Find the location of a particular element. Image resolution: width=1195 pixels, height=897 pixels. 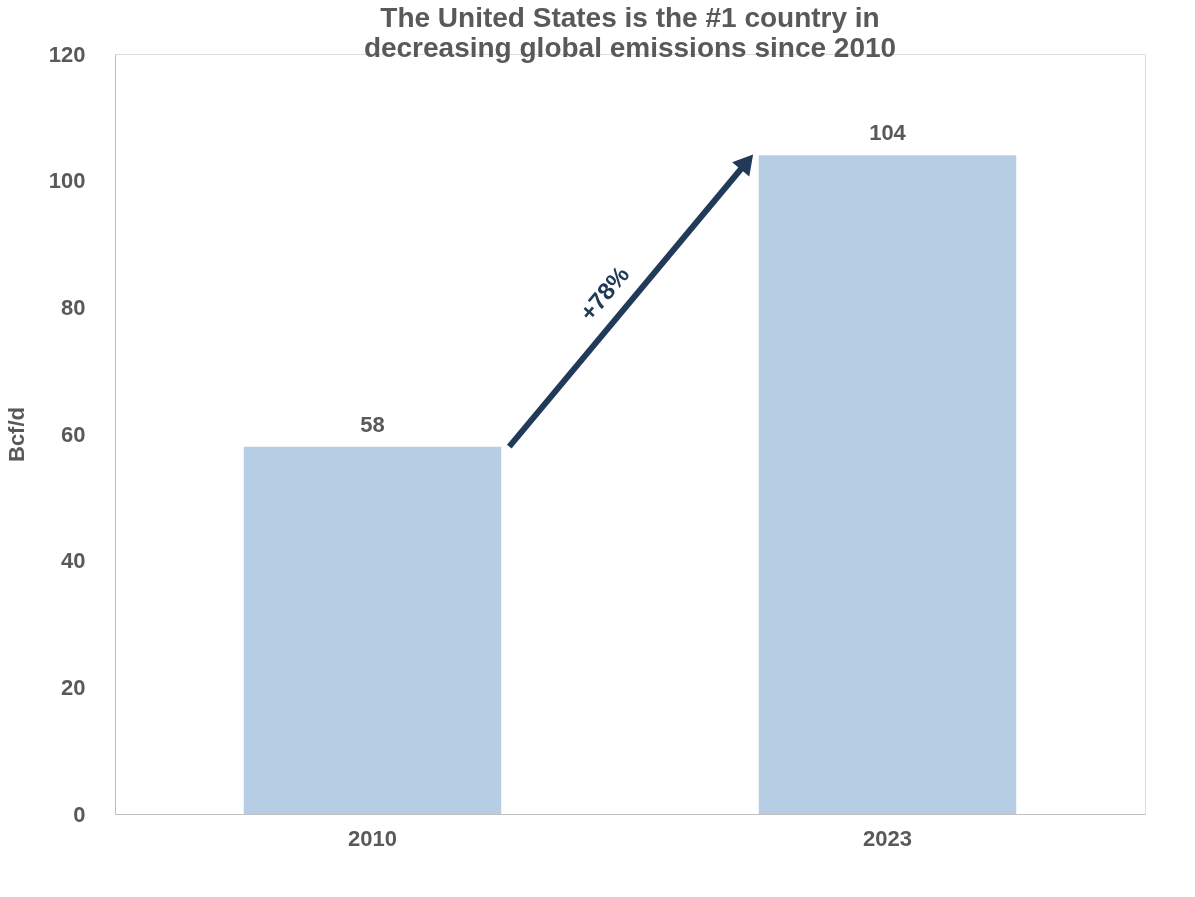

y-tick-label: 40 is located at coordinates (73, 561).